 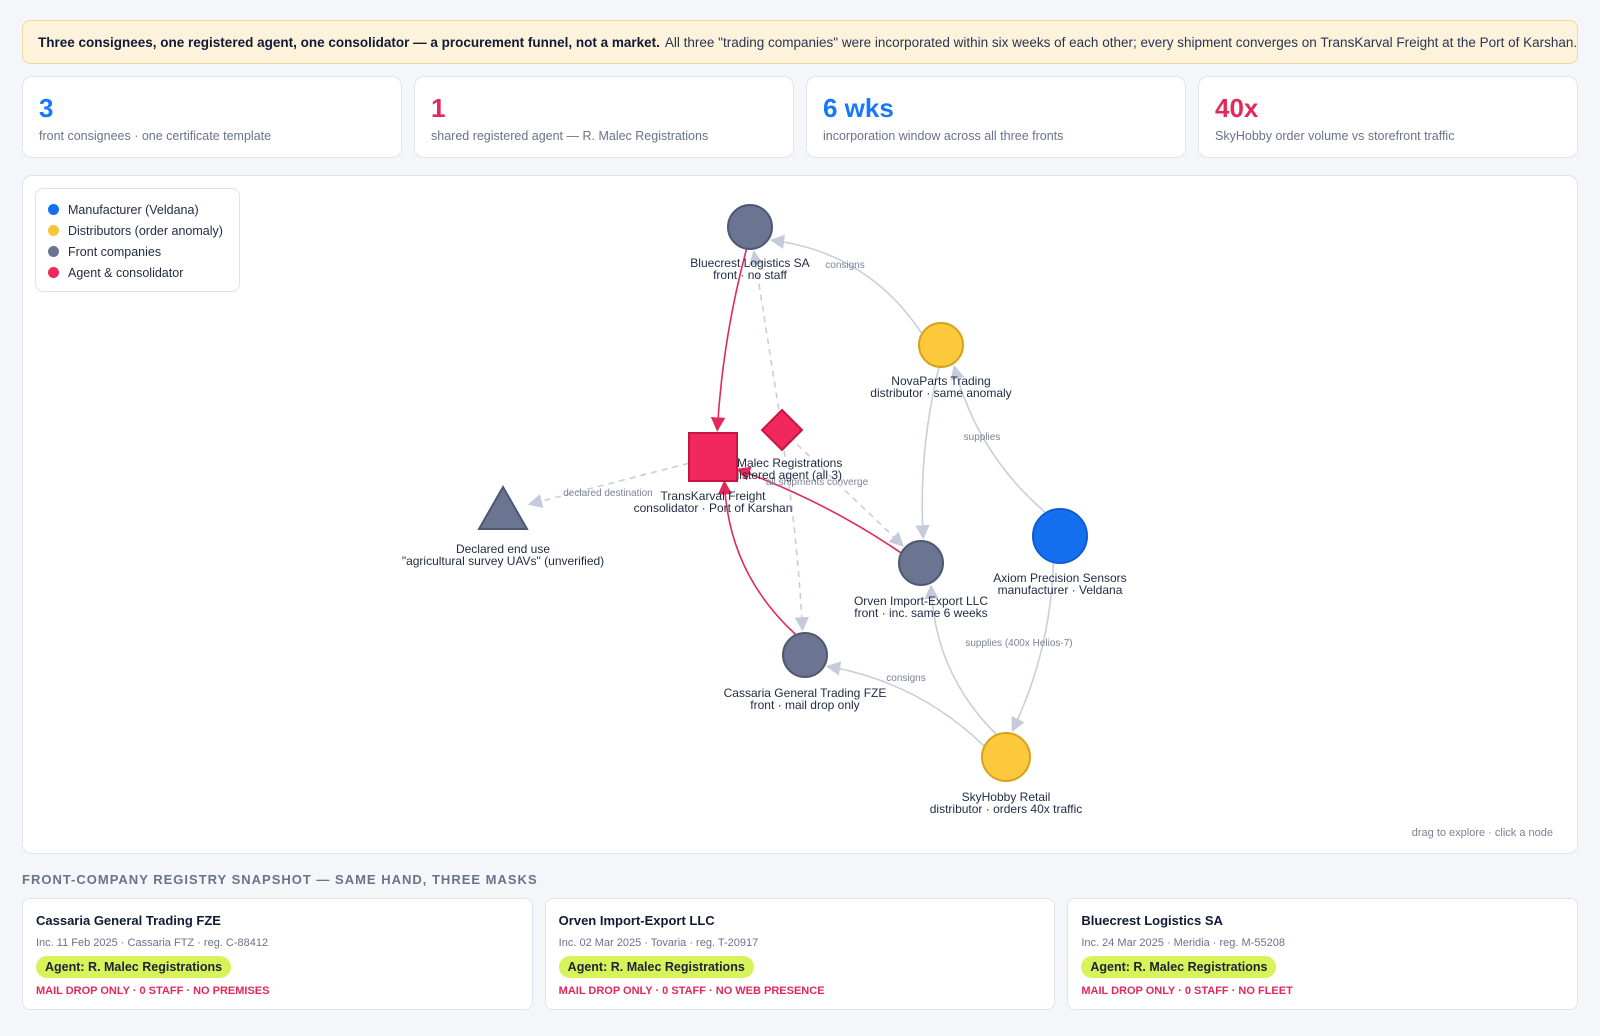 I want to click on node-name-label: R. Malec Registrations, so click(x=782, y=463).